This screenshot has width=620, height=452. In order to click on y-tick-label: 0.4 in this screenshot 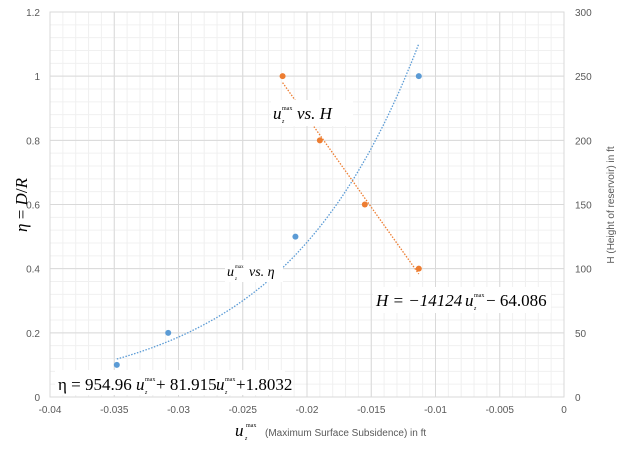, I will do `click(33, 270)`.